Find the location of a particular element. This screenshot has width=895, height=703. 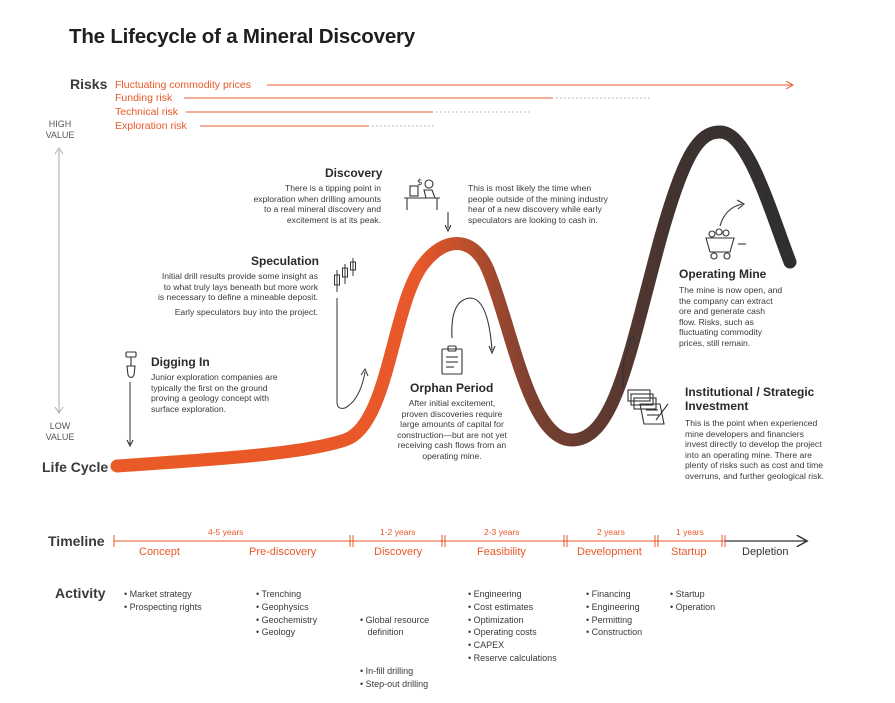

shovel-icon is located at coordinates (131, 399).